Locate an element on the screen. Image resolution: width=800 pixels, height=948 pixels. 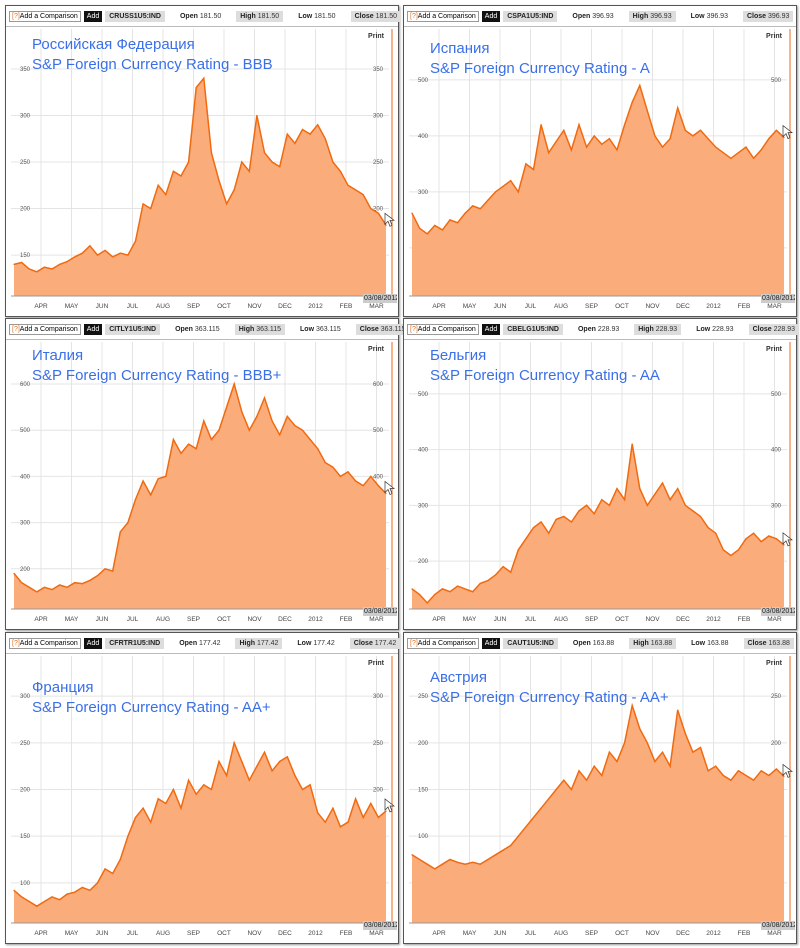
high-number: 396.93 is located at coordinates (661, 16).